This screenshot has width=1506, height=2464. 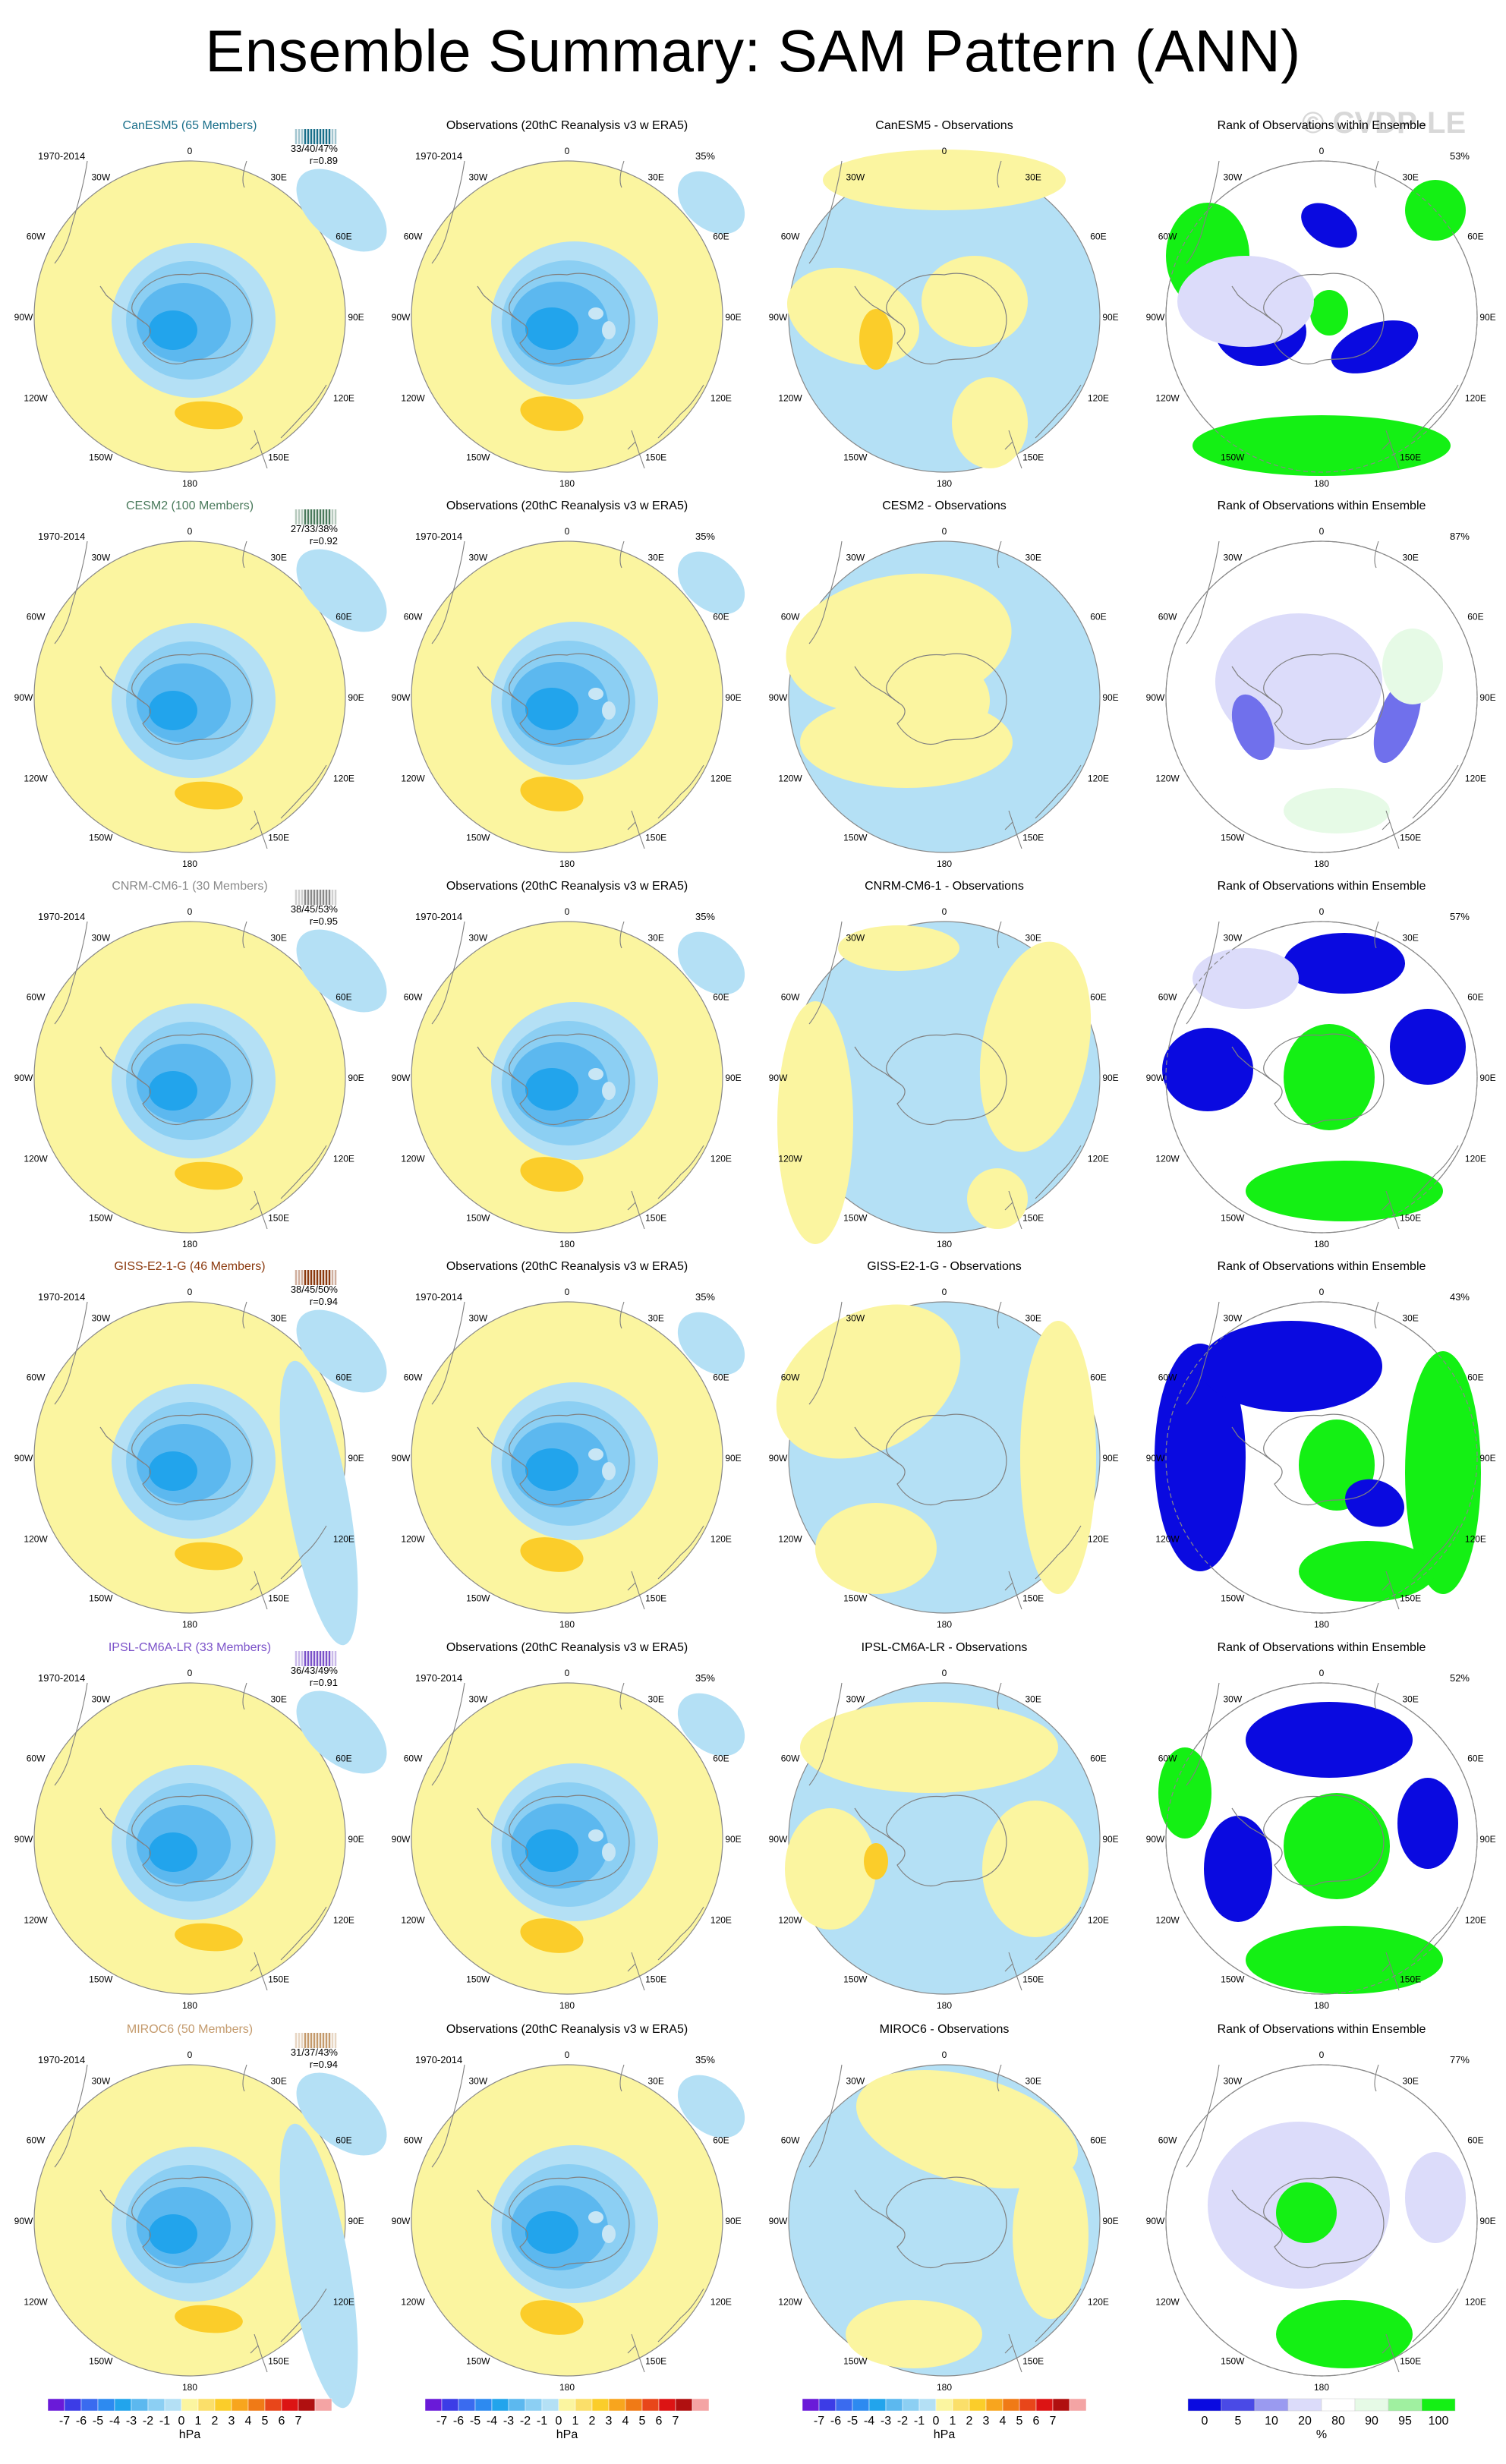 I want to click on rank-map: 0 30E 60E 90E 120E 150E 180 150W 120W 90W 60W 30W, so click(x=1321, y=698).